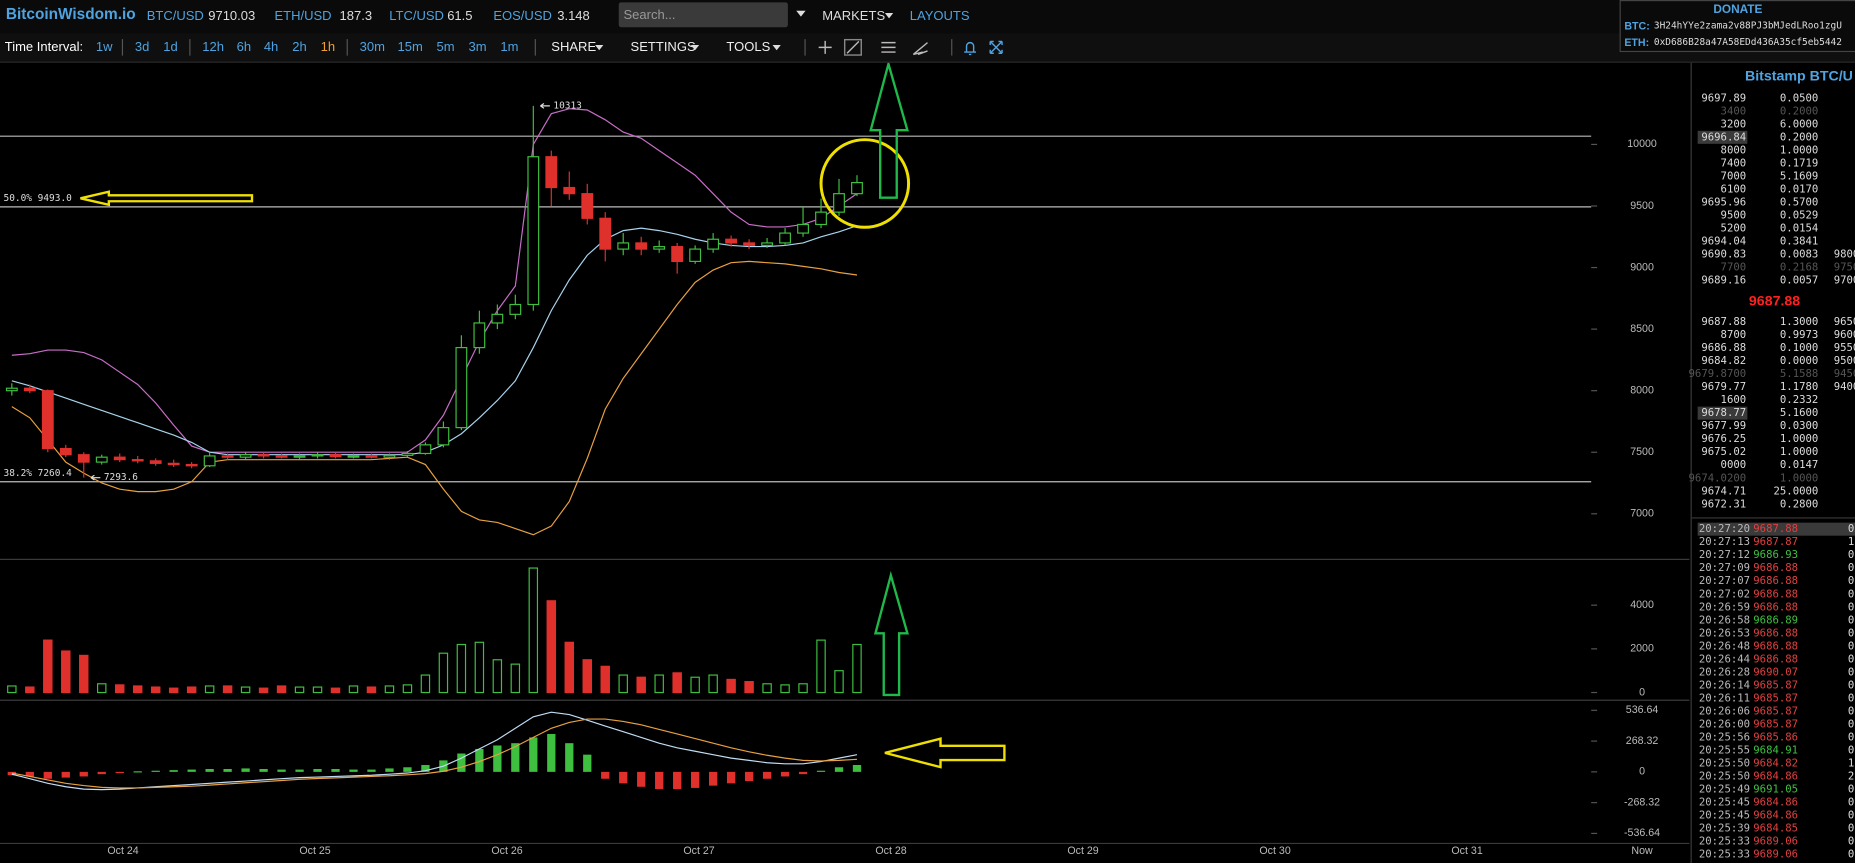 This screenshot has height=863, width=1855. What do you see at coordinates (888, 47) in the screenshot?
I see `levels-tool` at bounding box center [888, 47].